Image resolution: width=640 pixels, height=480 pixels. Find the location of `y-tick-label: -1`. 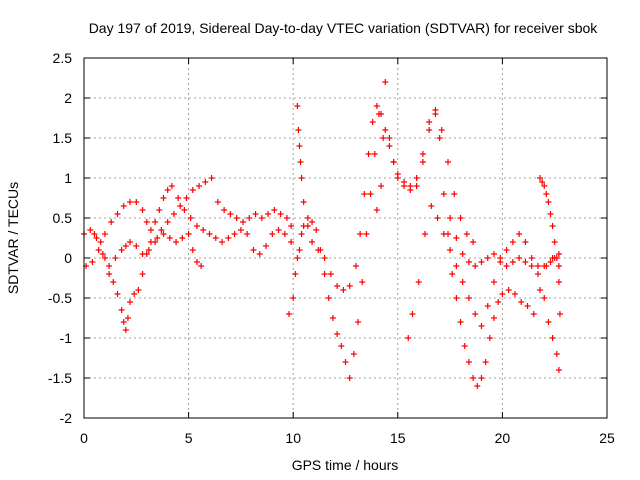

y-tick-label: -1 is located at coordinates (66, 338).